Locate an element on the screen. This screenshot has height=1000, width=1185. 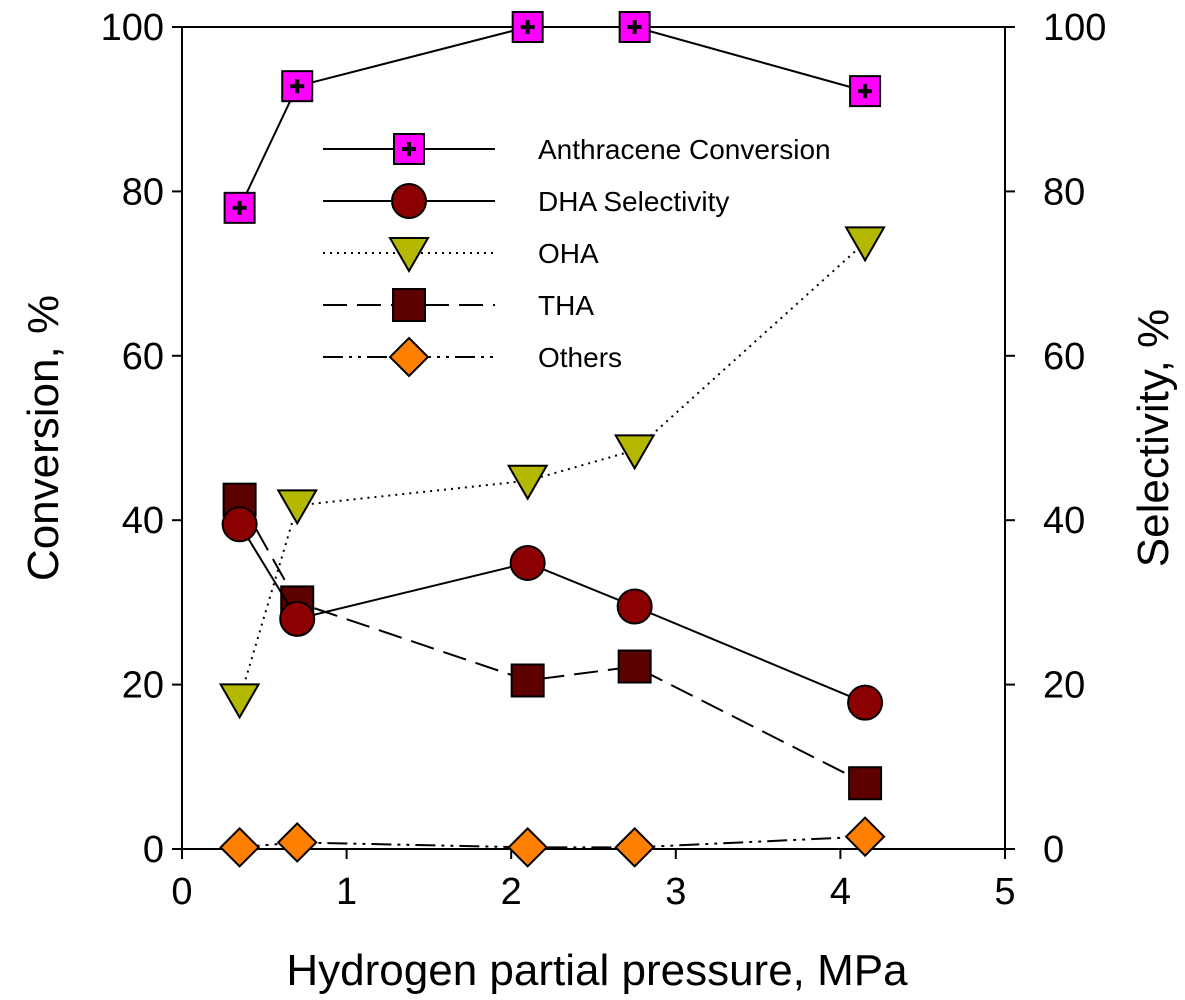
y-right-tick-label: 40 is located at coordinates (1064, 521).